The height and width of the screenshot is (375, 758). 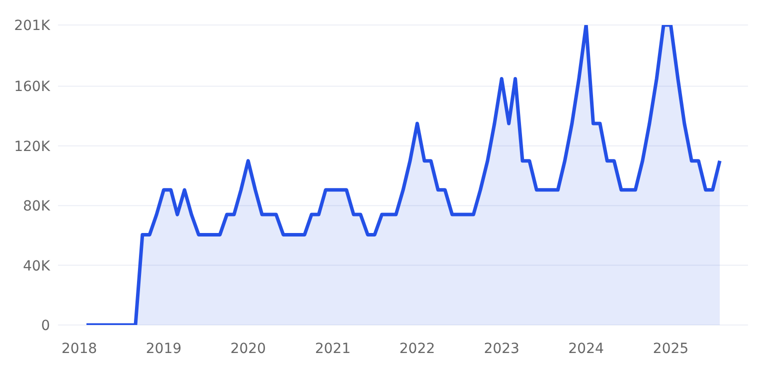 I want to click on y-tick-label: 0, so click(x=45, y=326).